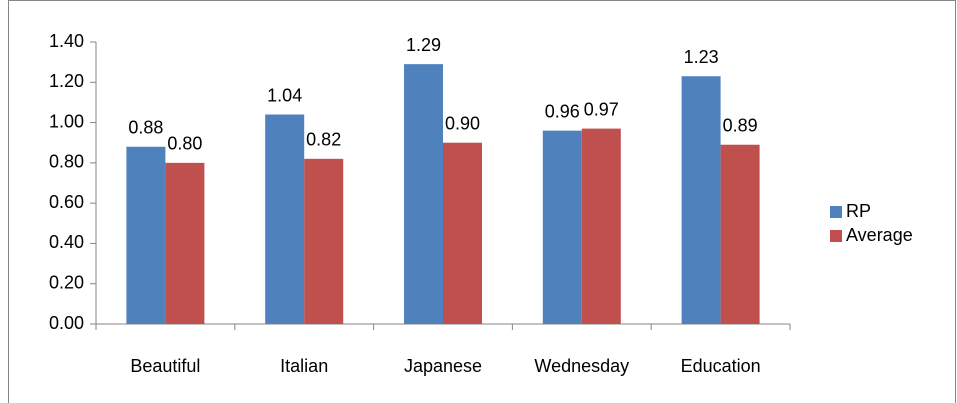 This screenshot has height=403, width=957. Describe the element at coordinates (66, 81) in the screenshot. I see `y-tick-label: 1.20` at that location.